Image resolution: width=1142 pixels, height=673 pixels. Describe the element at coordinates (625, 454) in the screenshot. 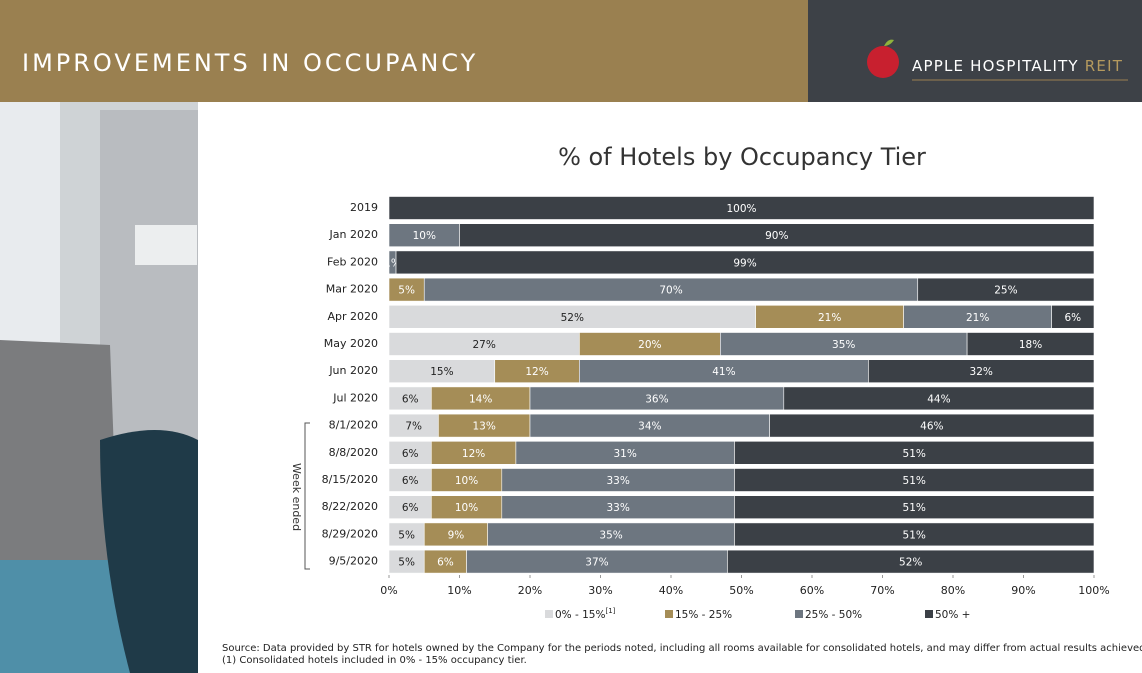

I see `data-label: 31%` at that location.